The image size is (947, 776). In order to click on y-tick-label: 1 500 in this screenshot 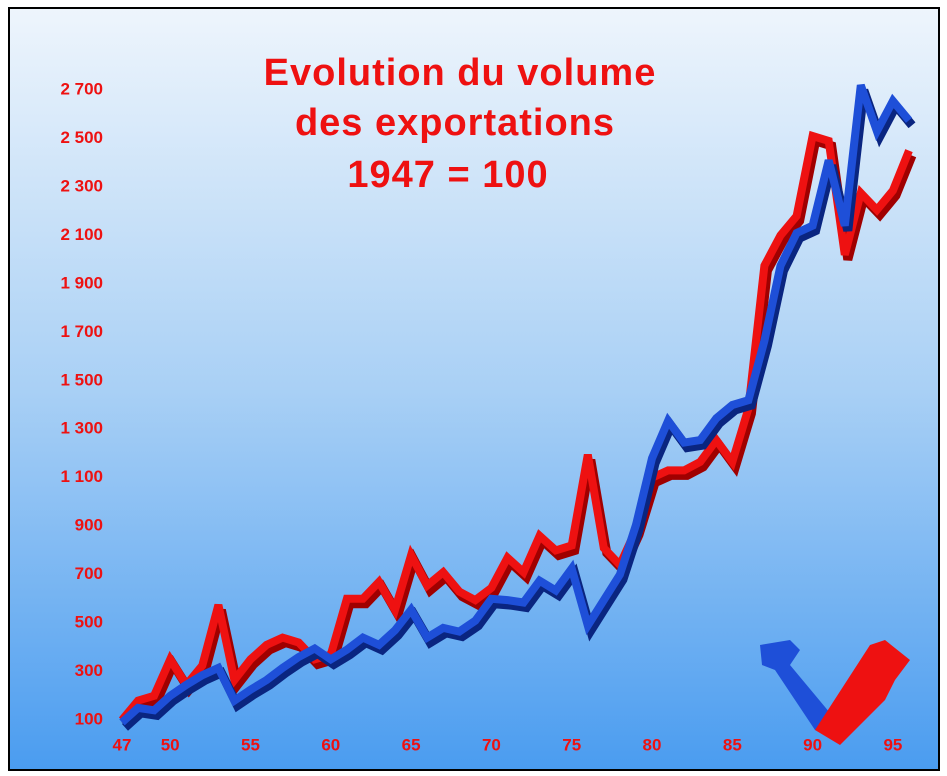, I will do `click(81, 379)`.